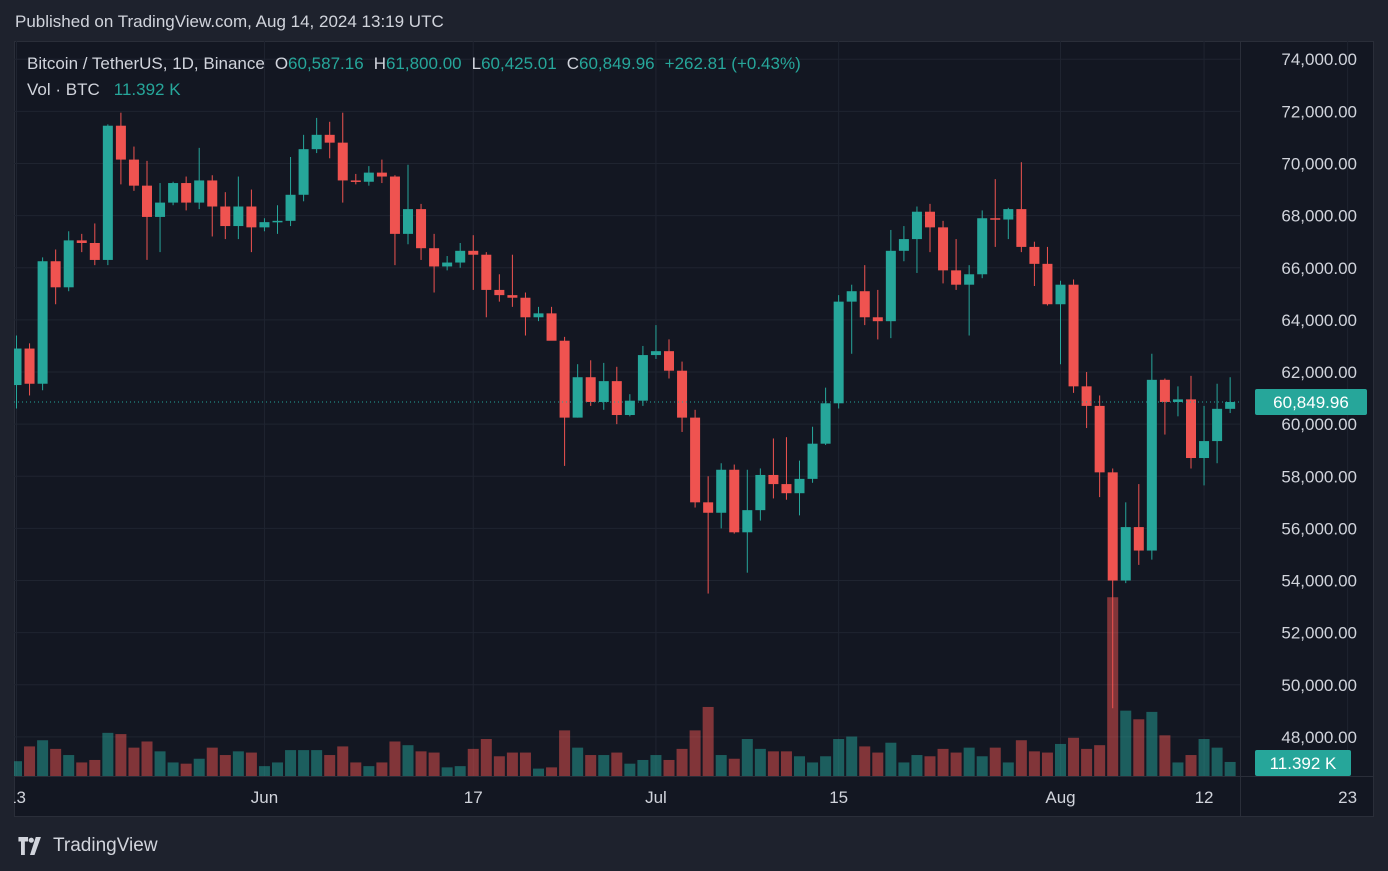  Describe the element at coordinates (1319, 424) in the screenshot. I see `y-tick-label: 60,000.00` at that location.